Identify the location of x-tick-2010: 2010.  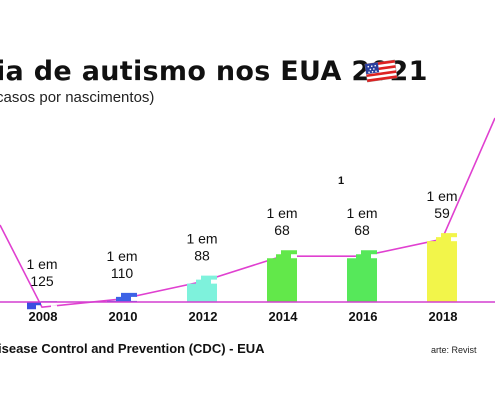
(123, 316).